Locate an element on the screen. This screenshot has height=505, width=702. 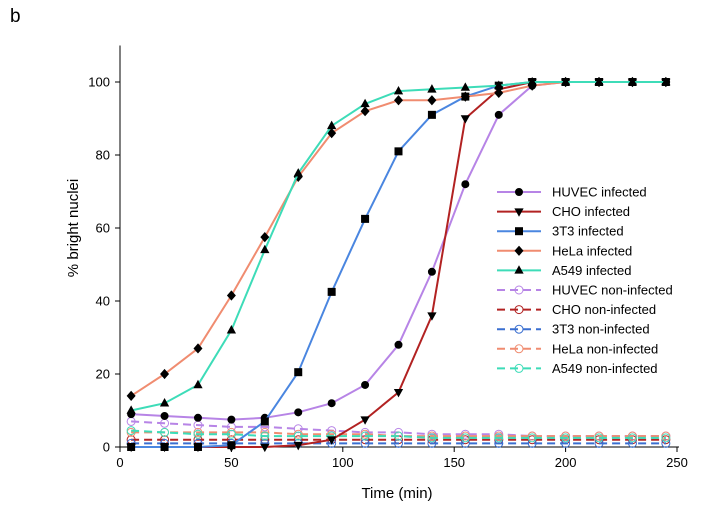
legend-entry: A549 non-infected is located at coordinates (577, 368).